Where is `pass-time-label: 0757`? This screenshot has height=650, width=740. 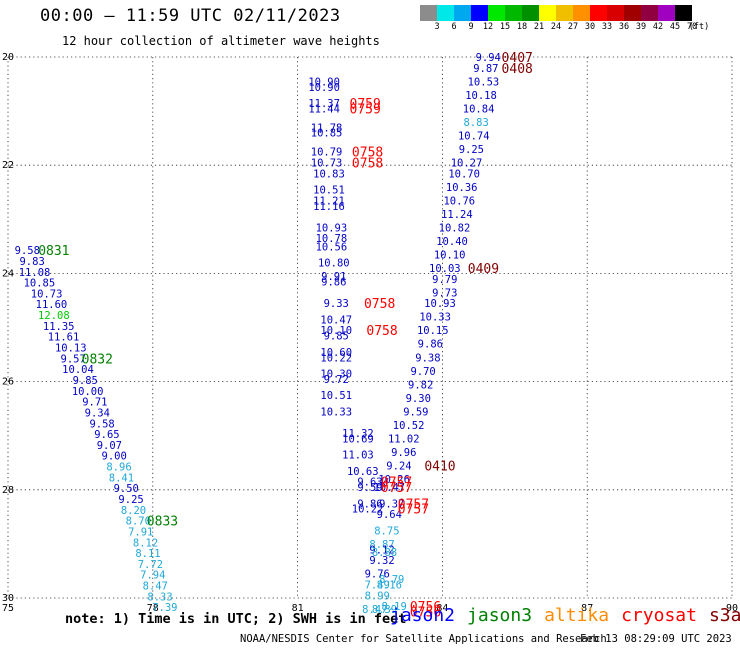 pass-time-label: 0757 is located at coordinates (396, 483).